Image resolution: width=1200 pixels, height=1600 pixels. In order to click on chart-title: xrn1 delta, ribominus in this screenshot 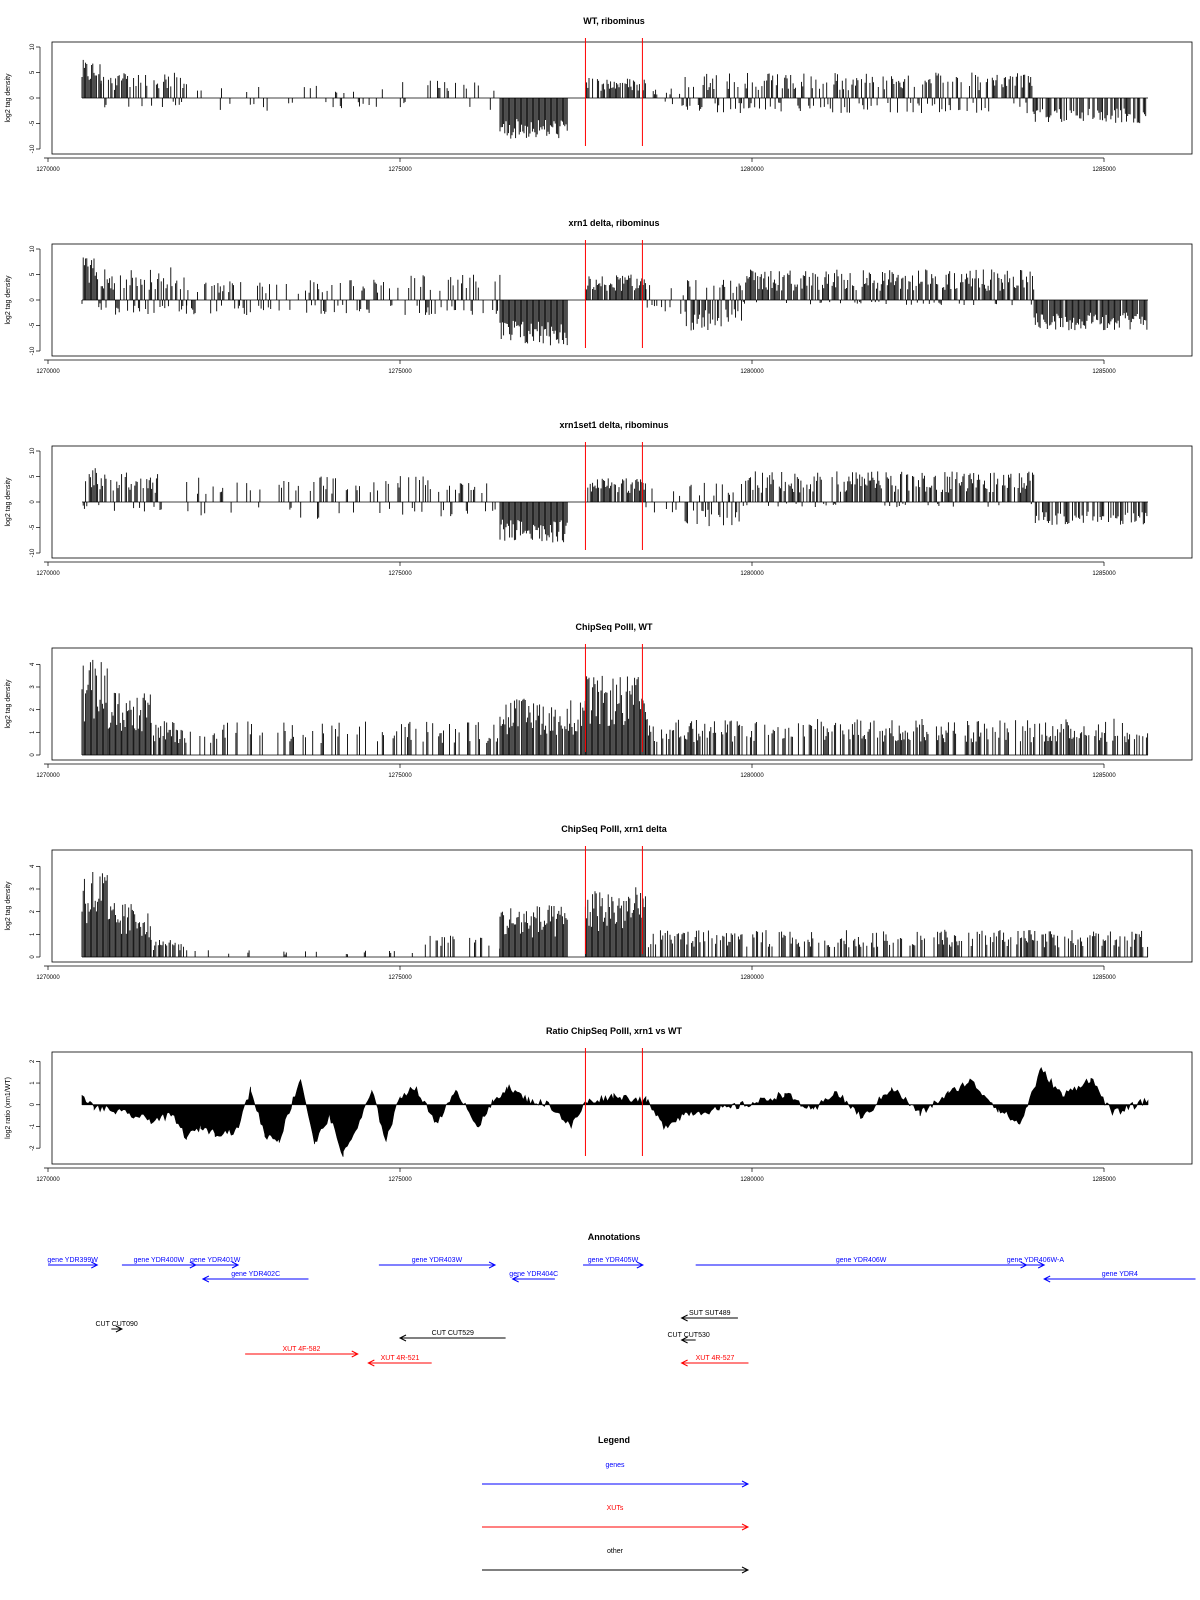, I will do `click(613, 223)`.